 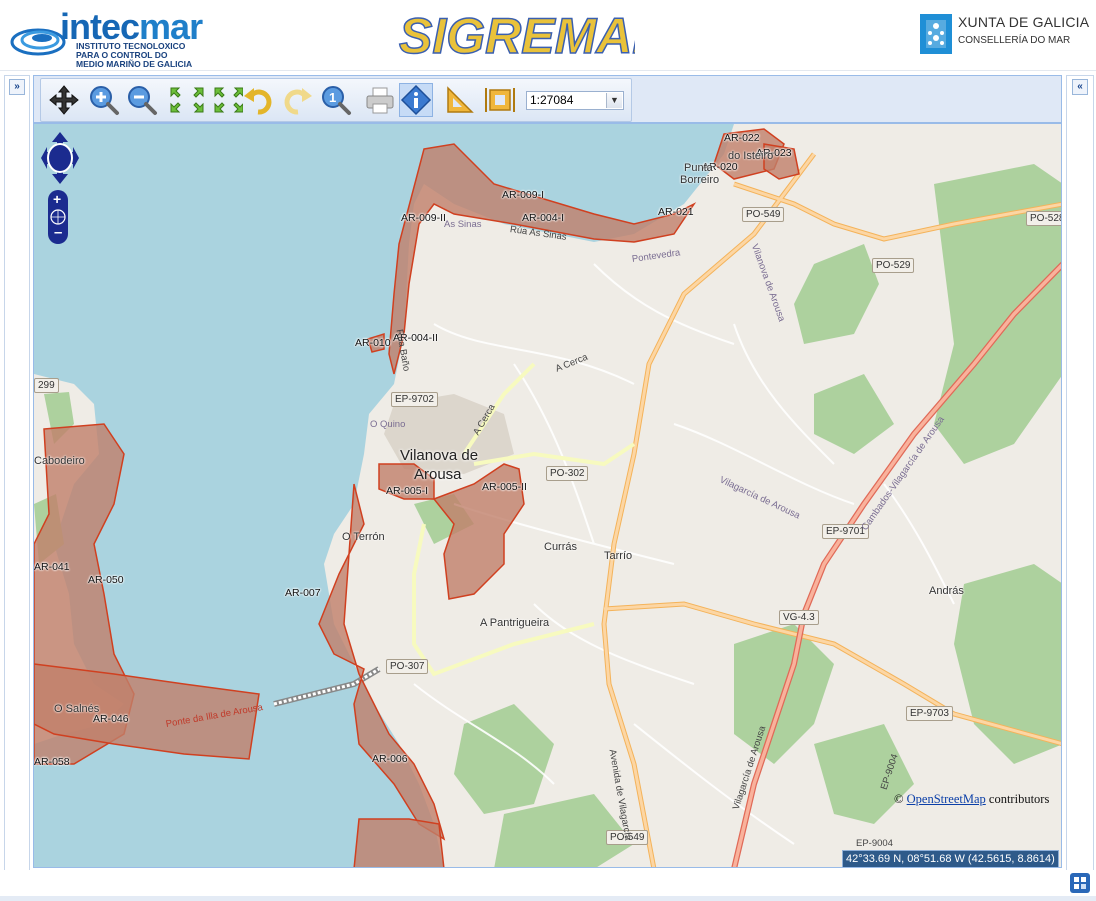 What do you see at coordinates (698, 168) in the screenshot?
I see `place-label: Punta` at bounding box center [698, 168].